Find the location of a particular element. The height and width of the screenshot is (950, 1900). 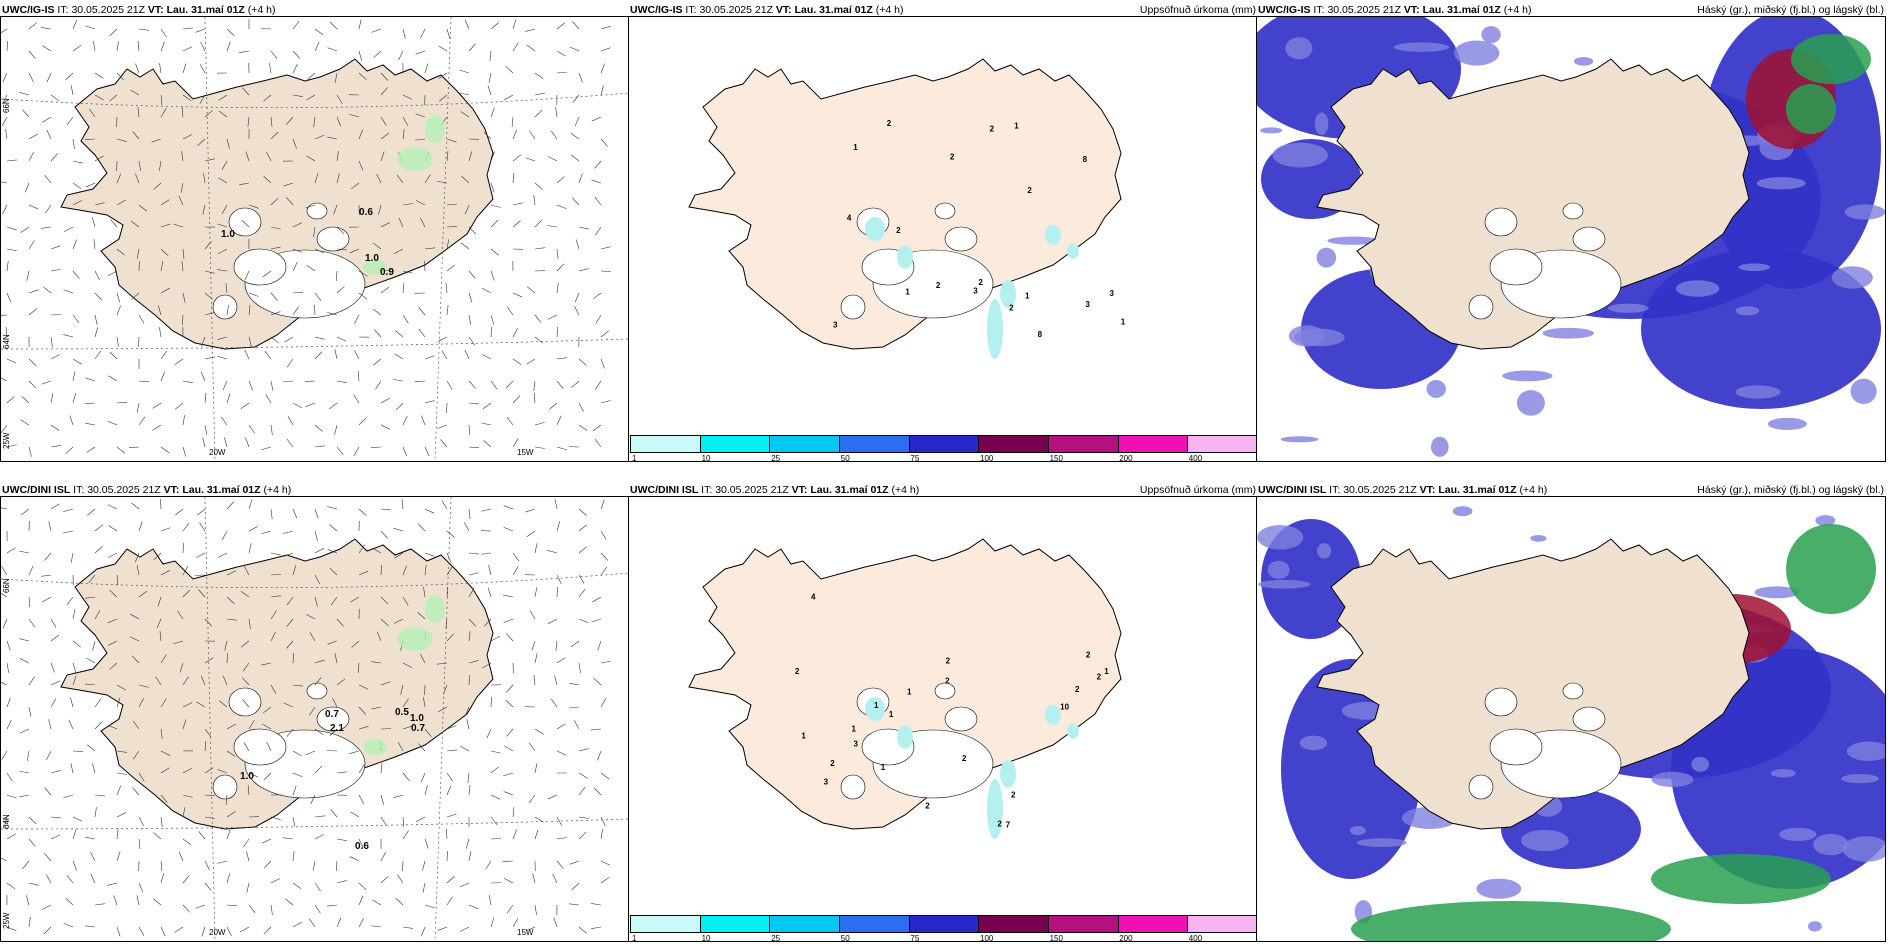

init-time: 30.05.2025 21Z is located at coordinates (108, 10).